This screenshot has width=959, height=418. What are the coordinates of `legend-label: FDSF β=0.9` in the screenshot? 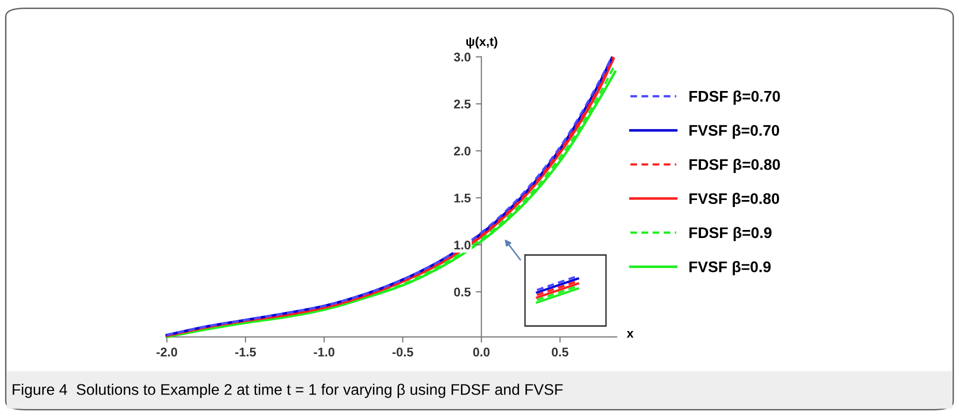 It's located at (730, 234).